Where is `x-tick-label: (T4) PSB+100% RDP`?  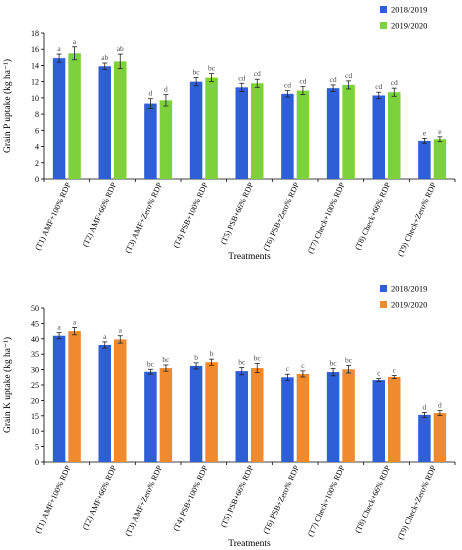 x-tick-label: (T4) PSB+100% RDP is located at coordinates (190, 215).